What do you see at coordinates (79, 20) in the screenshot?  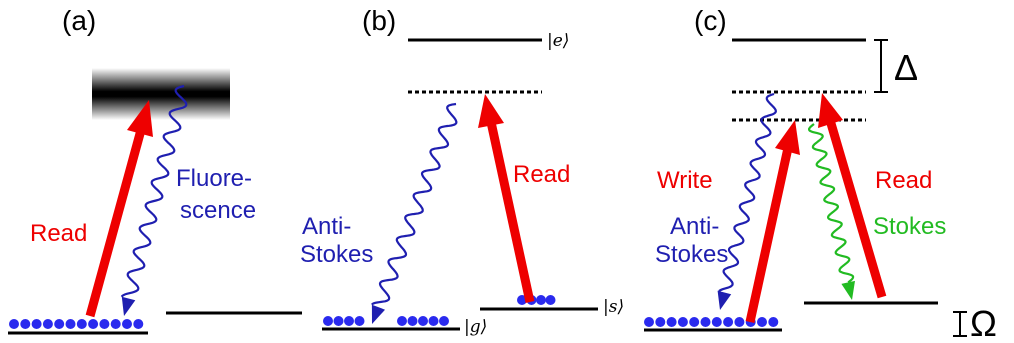 I see `panel-a-label: (a)` at bounding box center [79, 20].